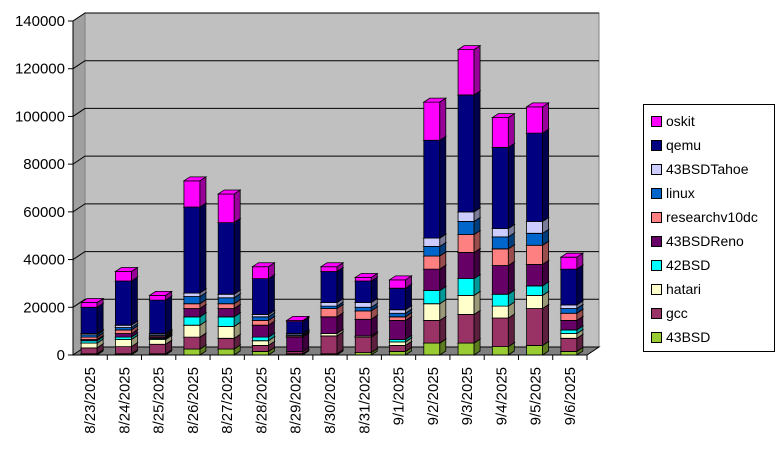 This screenshot has width=782, height=453. I want to click on legend-label: 43BSDReno, so click(705, 241).